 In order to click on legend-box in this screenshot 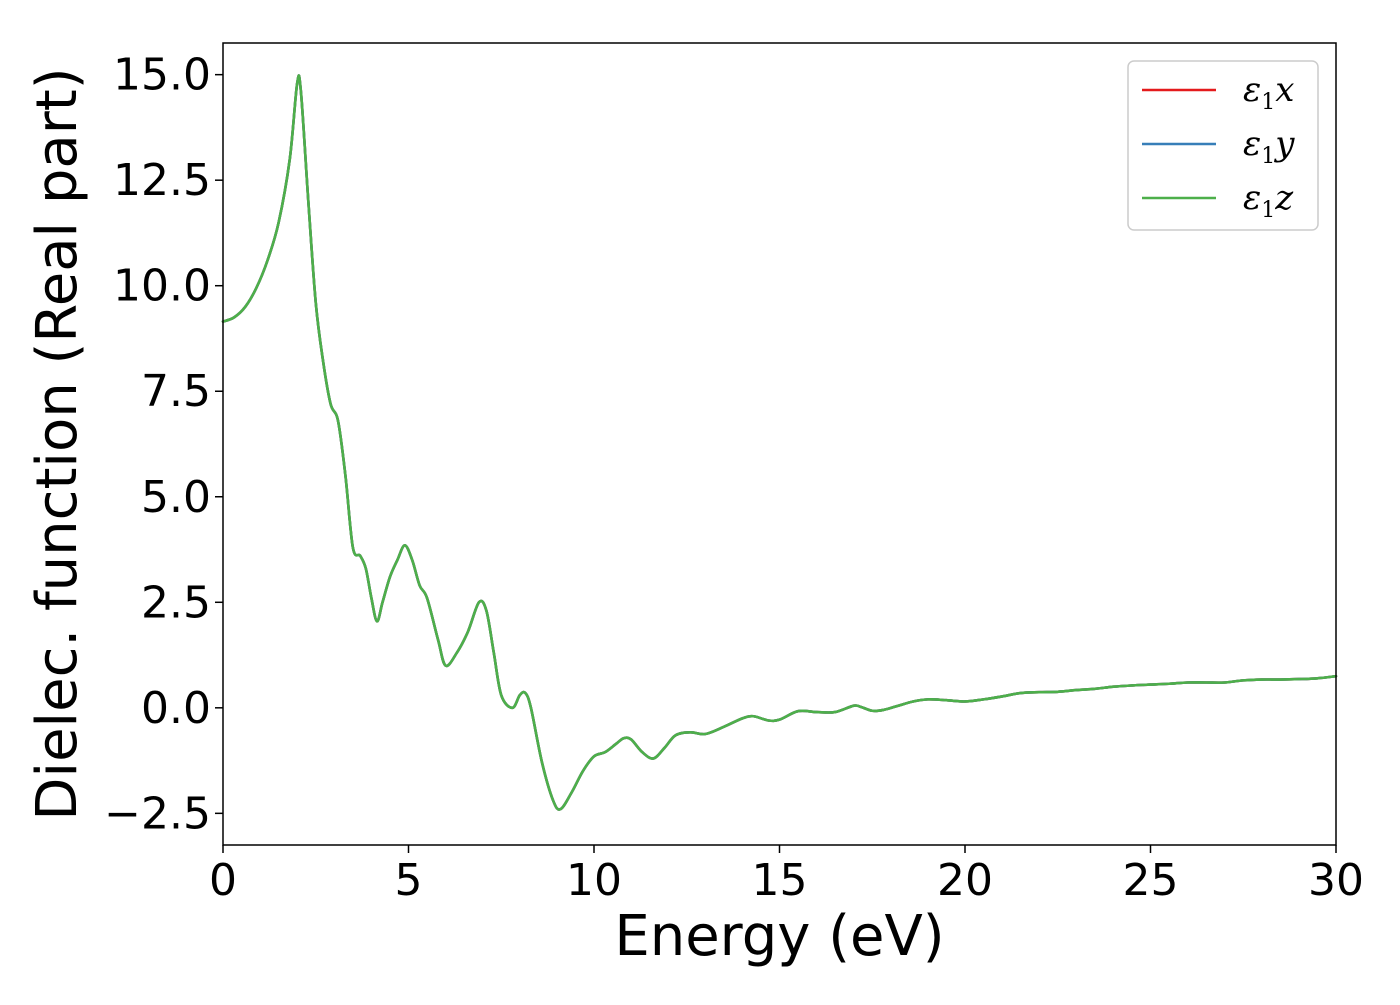, I will do `click(1223, 145)`.